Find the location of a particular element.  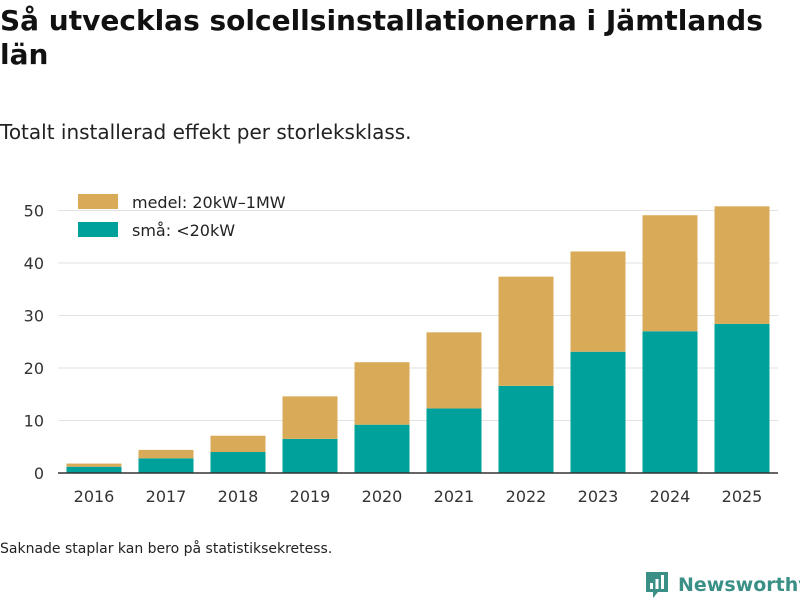

bar-medel-2024 is located at coordinates (670, 273).